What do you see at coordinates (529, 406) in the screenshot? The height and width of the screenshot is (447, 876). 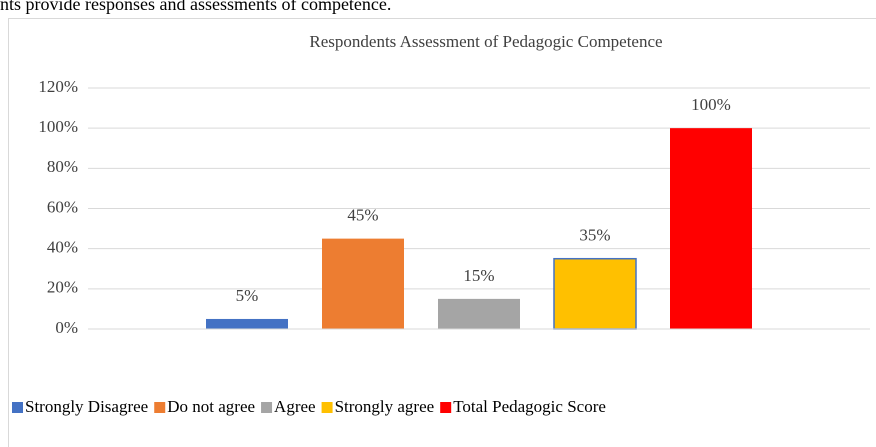 I see `legend-label: Total Pedagogic Score` at bounding box center [529, 406].